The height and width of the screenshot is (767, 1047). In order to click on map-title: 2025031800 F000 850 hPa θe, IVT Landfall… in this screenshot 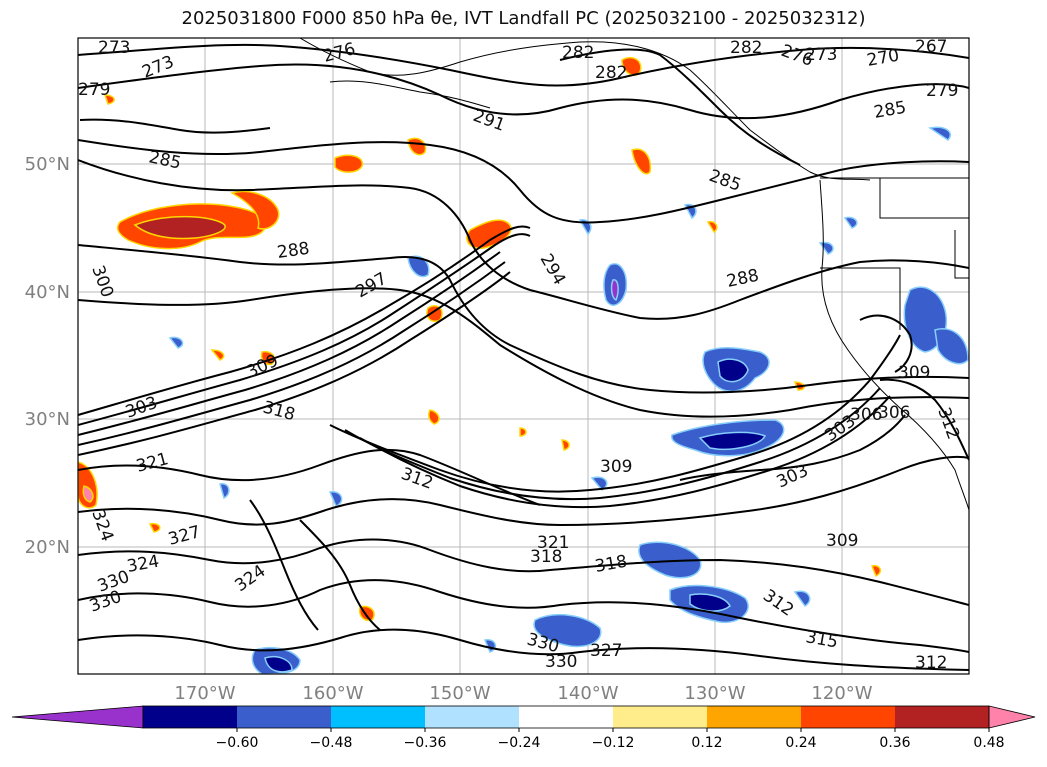, I will do `click(523, 18)`.